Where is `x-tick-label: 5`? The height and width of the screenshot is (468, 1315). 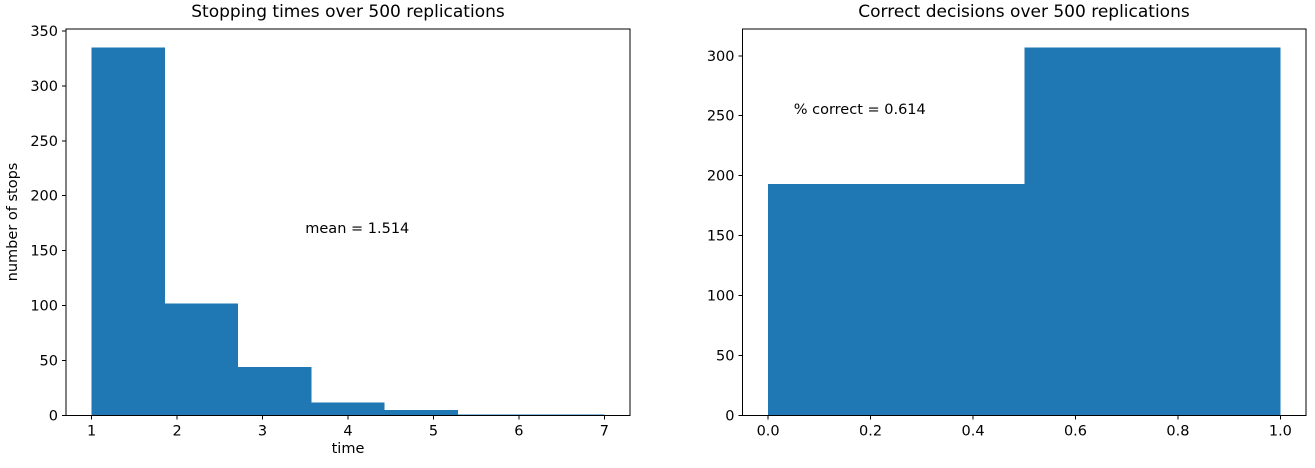 x-tick-label: 5 is located at coordinates (433, 432).